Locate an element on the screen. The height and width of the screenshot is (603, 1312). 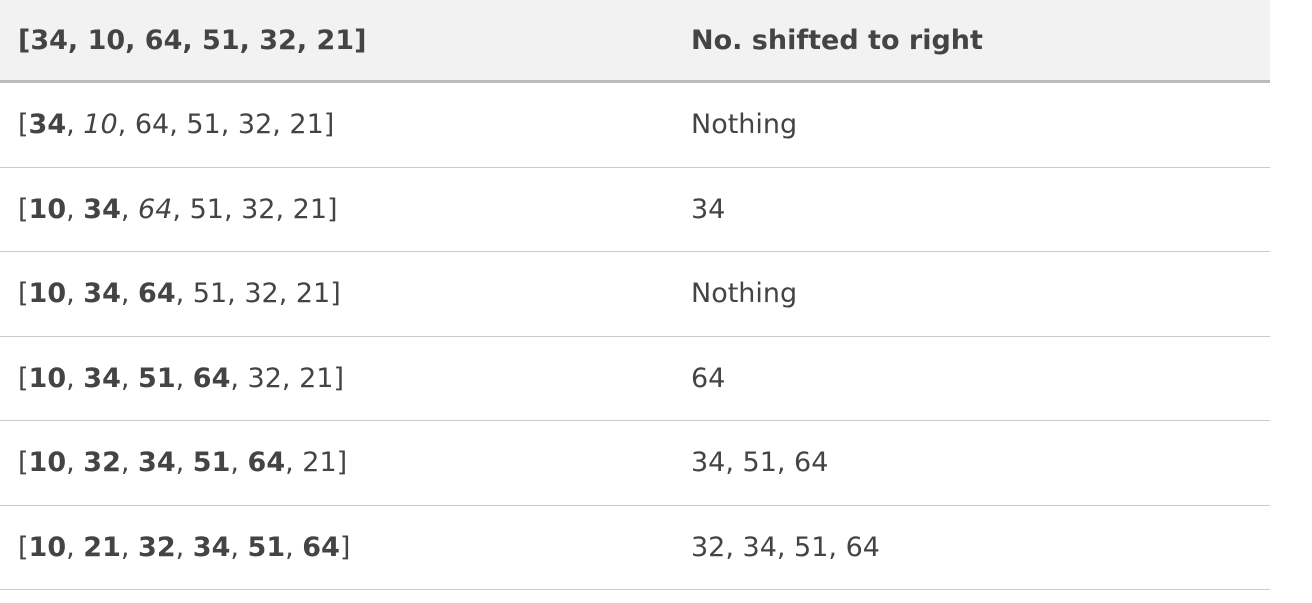
row: [10, 21, 32, 34, 51, 64] 32, 34, 51, 64 is located at coordinates (635, 547).